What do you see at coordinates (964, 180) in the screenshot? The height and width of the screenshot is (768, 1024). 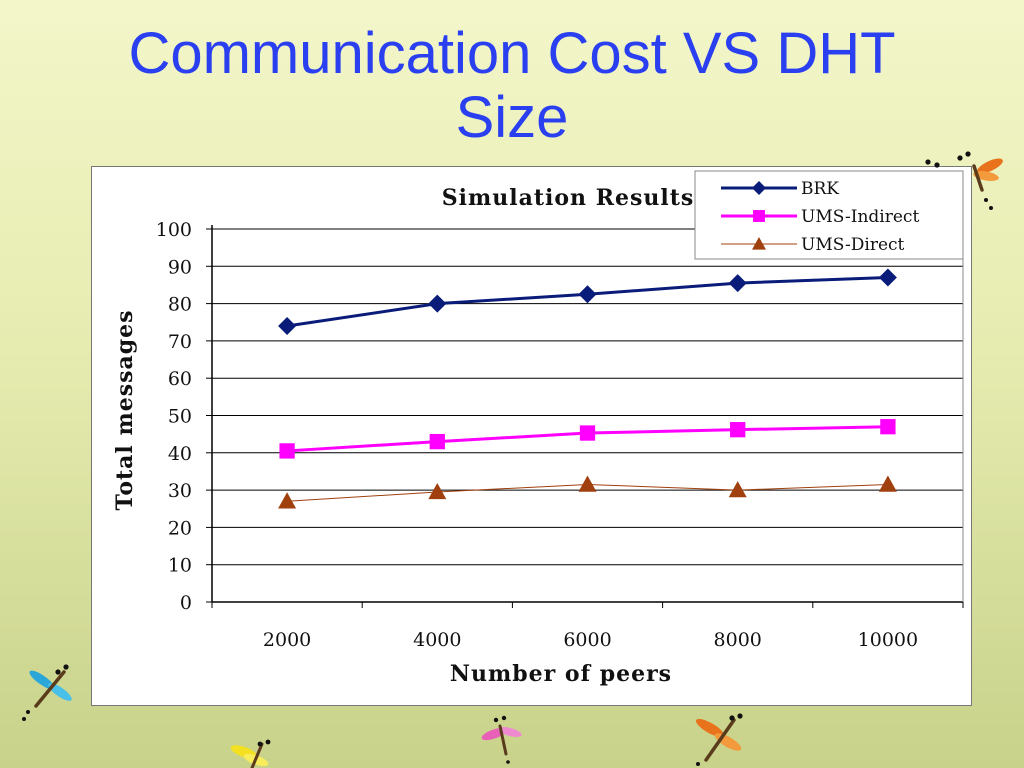 I see `dragonfly-icon-top-right` at bounding box center [964, 180].